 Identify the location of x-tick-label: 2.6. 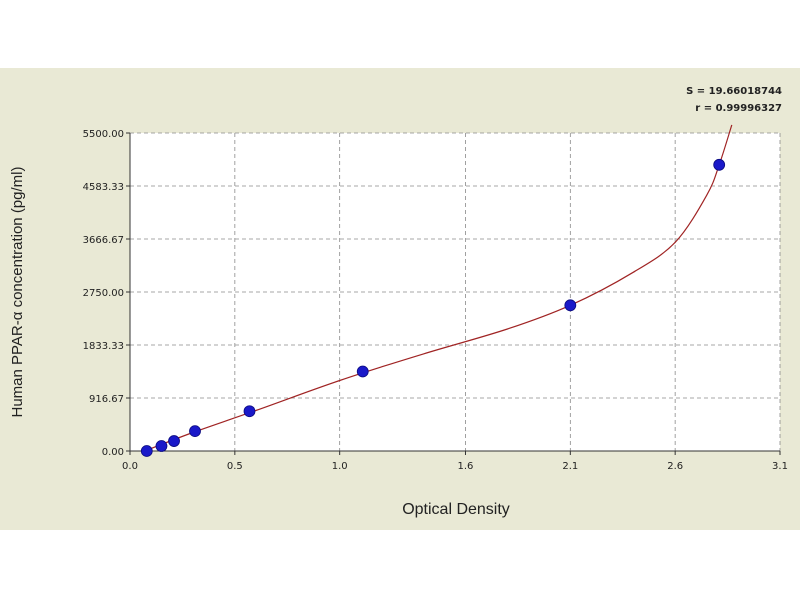
(675, 466).